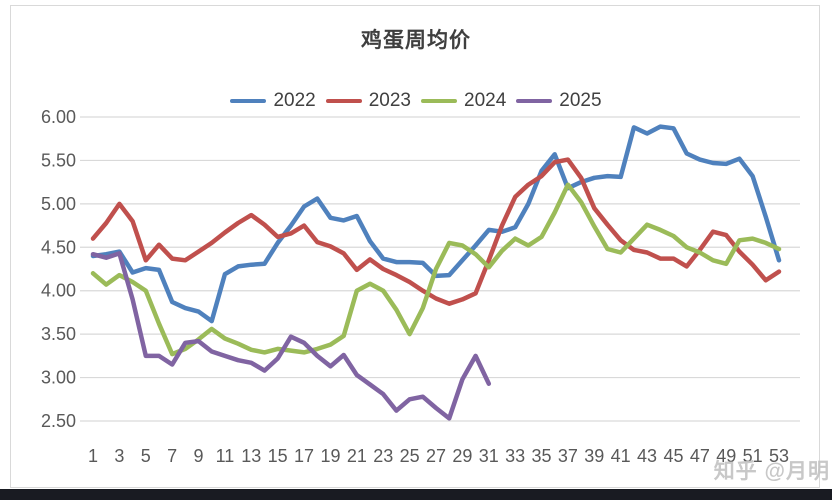 Image resolution: width=832 pixels, height=500 pixels. What do you see at coordinates (357, 456) in the screenshot?
I see `x-axis-tick-label: 21` at bounding box center [357, 456].